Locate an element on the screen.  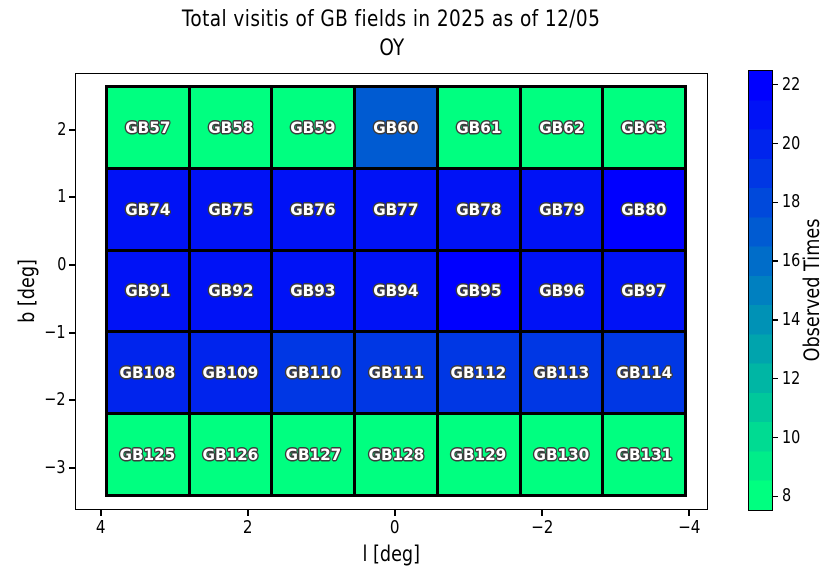
heatmap-cell: GB91 is located at coordinates (148, 291).